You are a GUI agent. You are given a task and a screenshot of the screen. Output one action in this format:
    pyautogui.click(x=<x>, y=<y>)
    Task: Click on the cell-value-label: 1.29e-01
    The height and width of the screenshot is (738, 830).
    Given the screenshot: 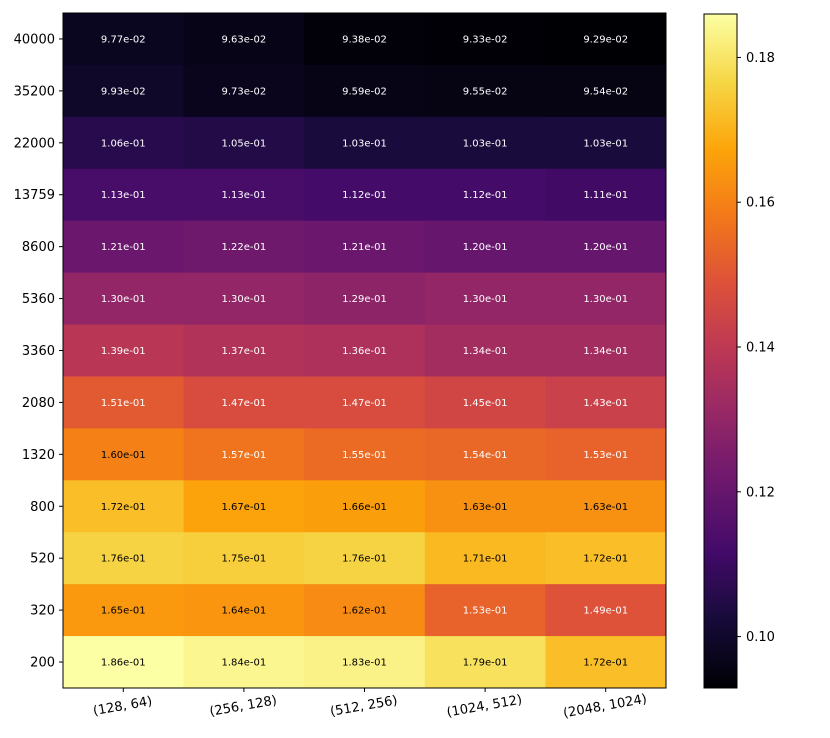 What is the action you would take?
    pyautogui.click(x=364, y=299)
    